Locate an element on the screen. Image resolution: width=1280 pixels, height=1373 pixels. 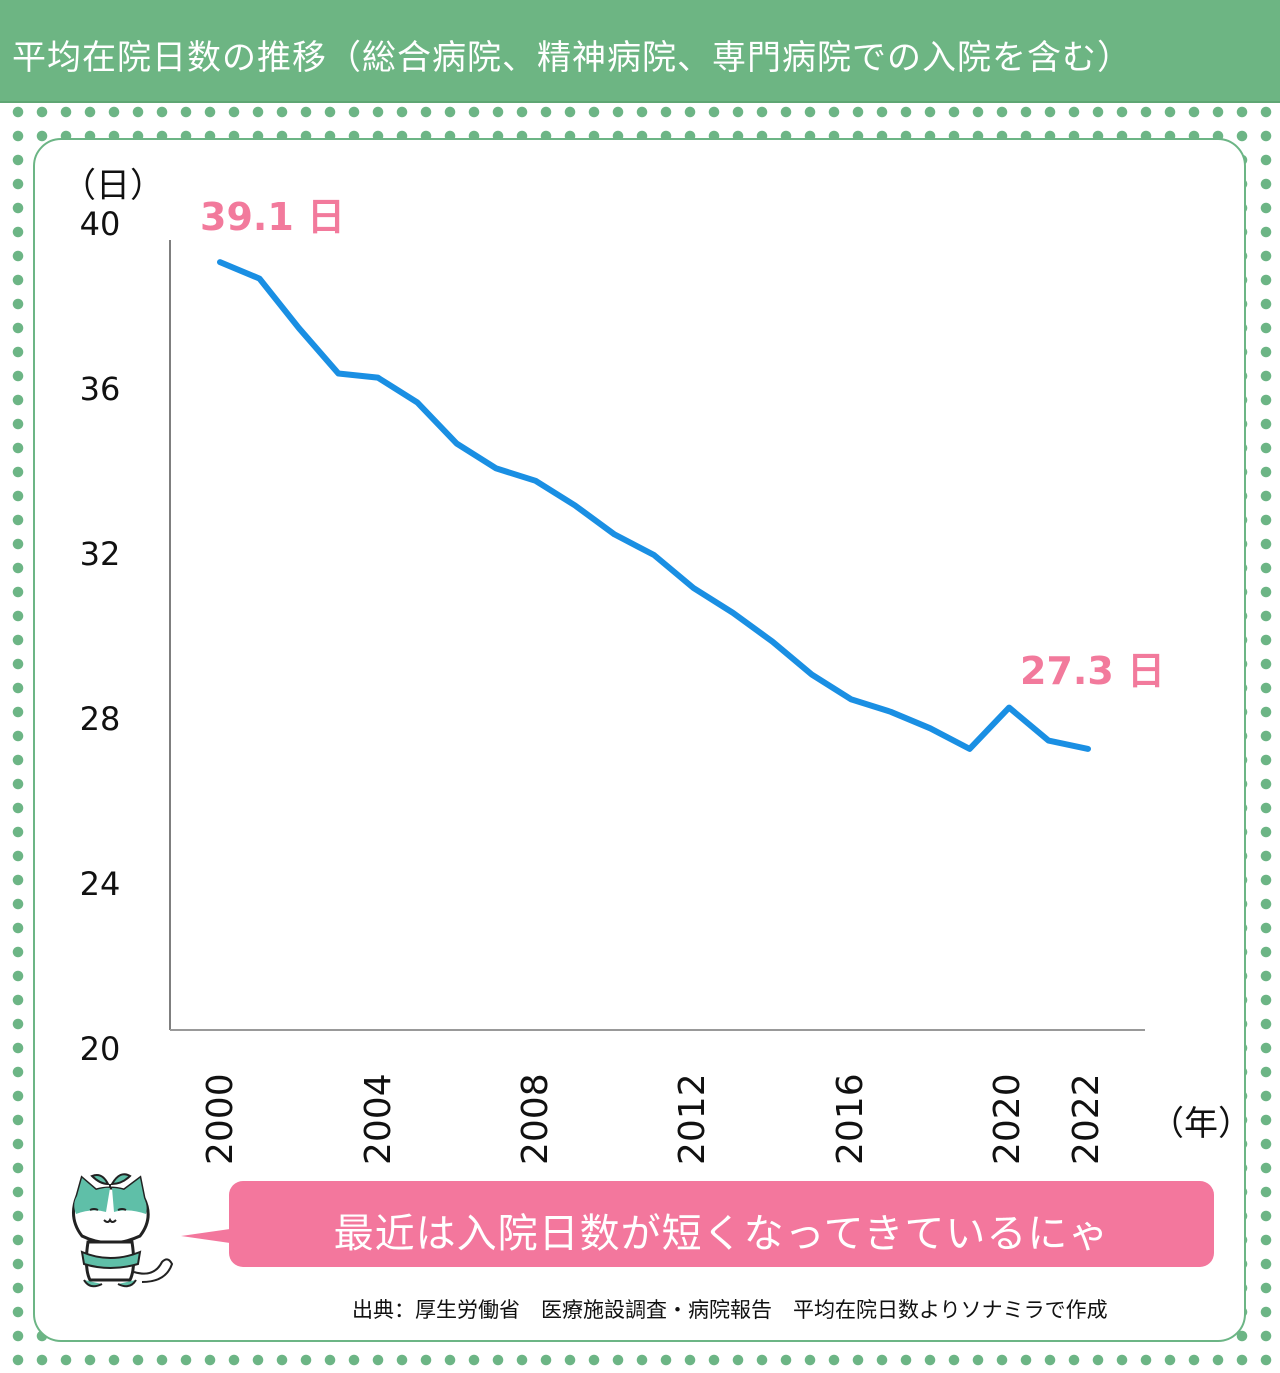
x-tick-label: 2004 is located at coordinates (378, 1119).